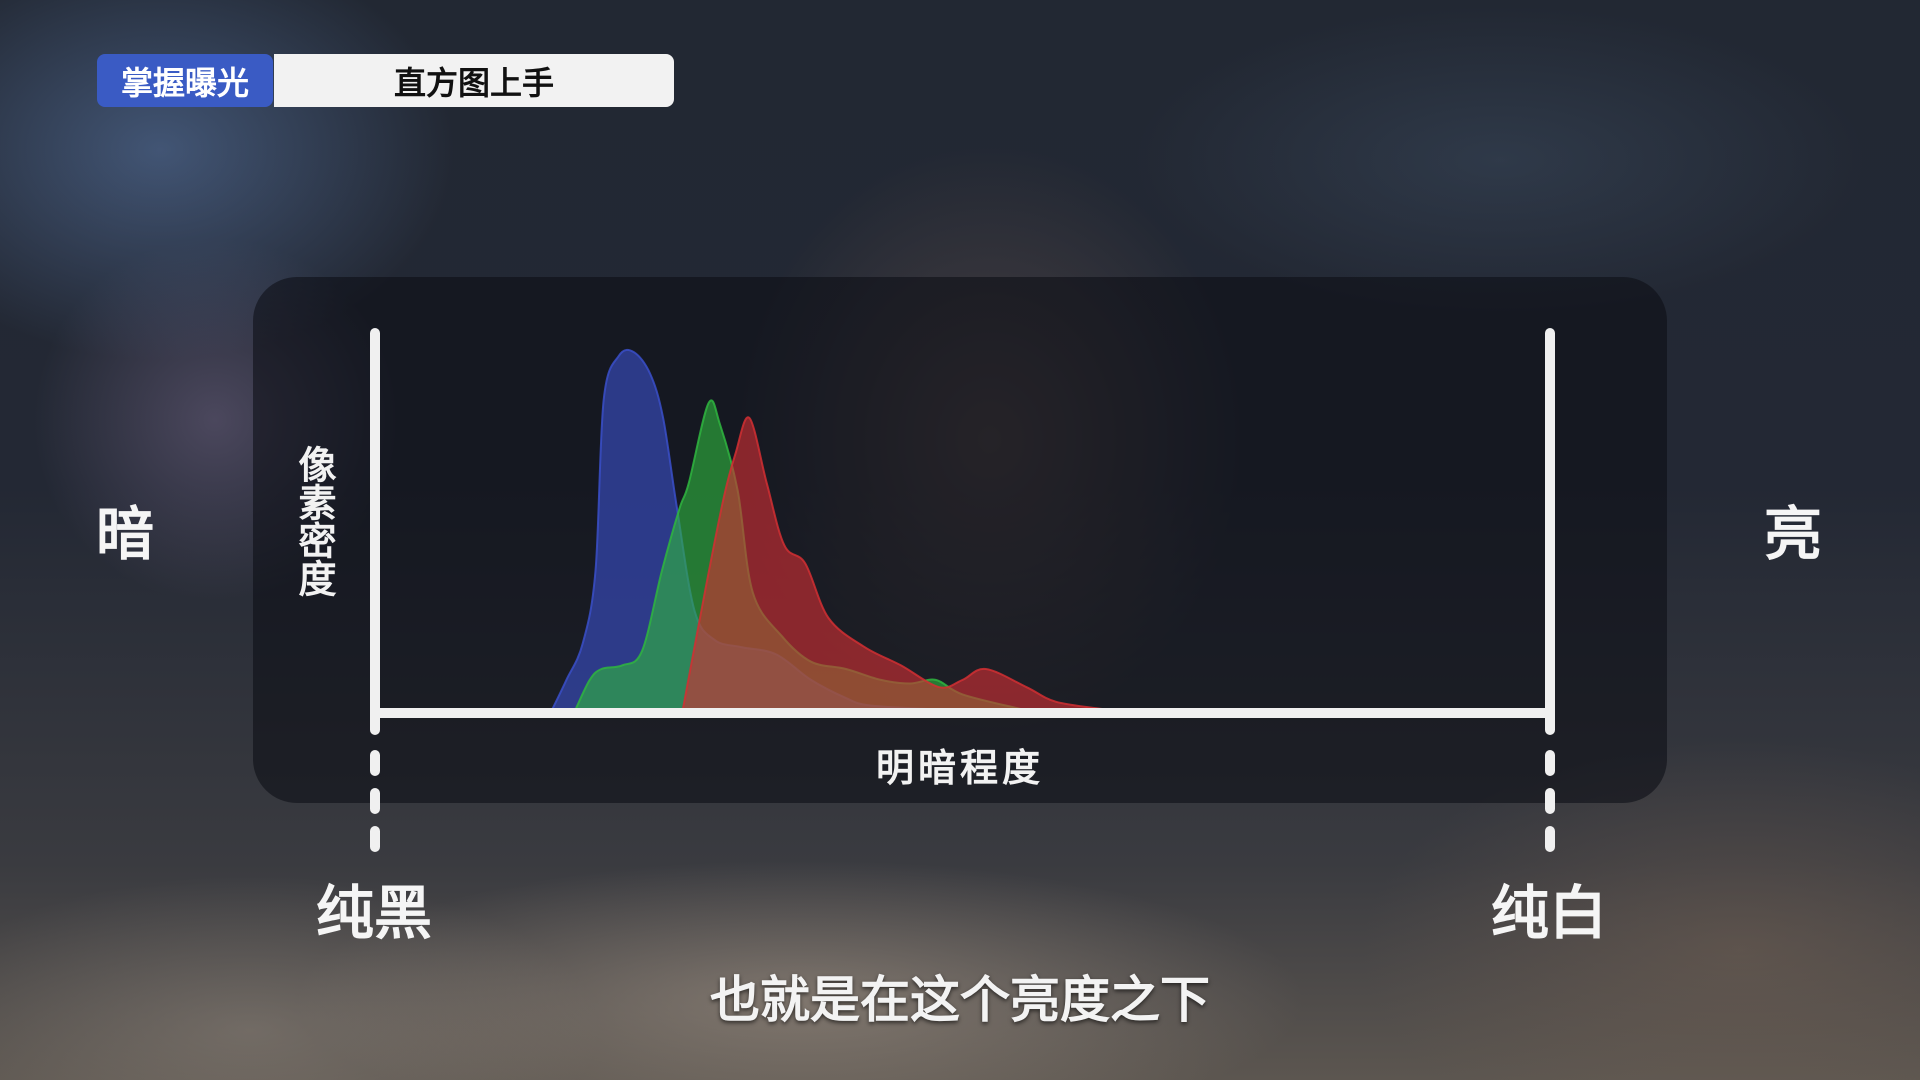 The image size is (1920, 1080). What do you see at coordinates (892, 563) in the screenshot?
I see `histogram-area-red` at bounding box center [892, 563].